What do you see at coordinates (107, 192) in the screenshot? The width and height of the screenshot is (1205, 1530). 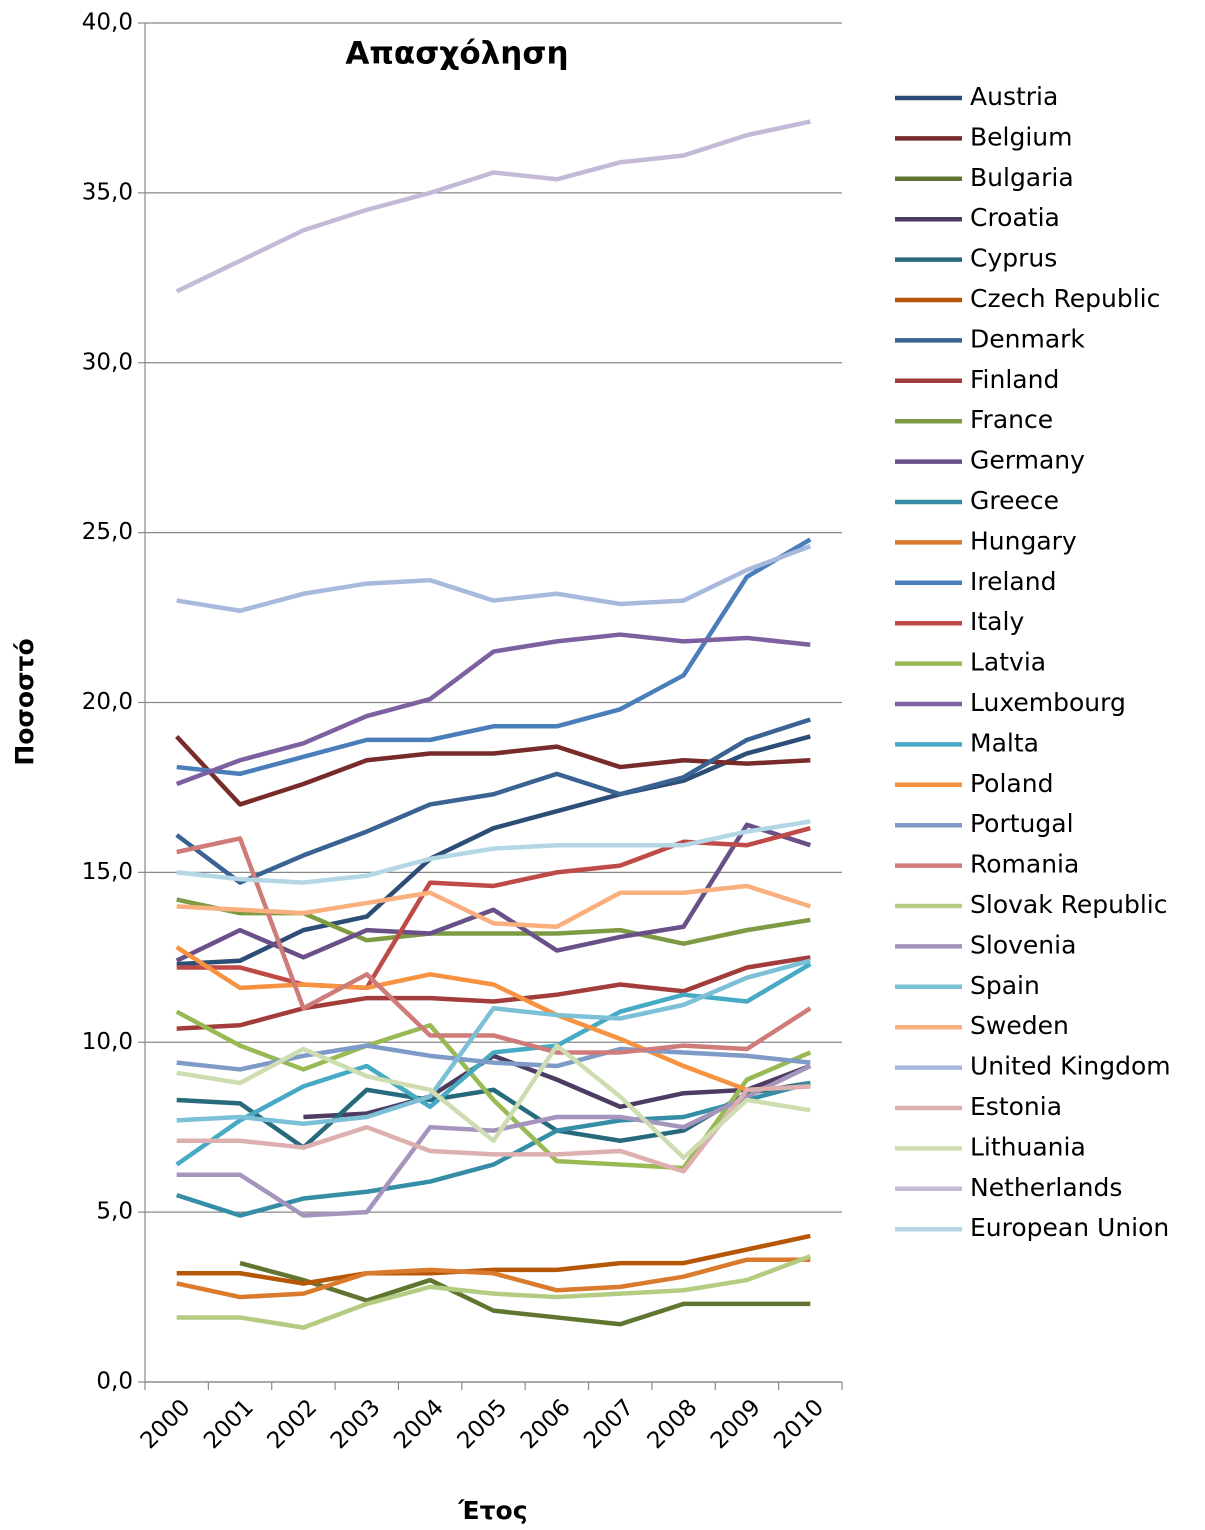 I see `y-tick-label: 35,0` at bounding box center [107, 192].